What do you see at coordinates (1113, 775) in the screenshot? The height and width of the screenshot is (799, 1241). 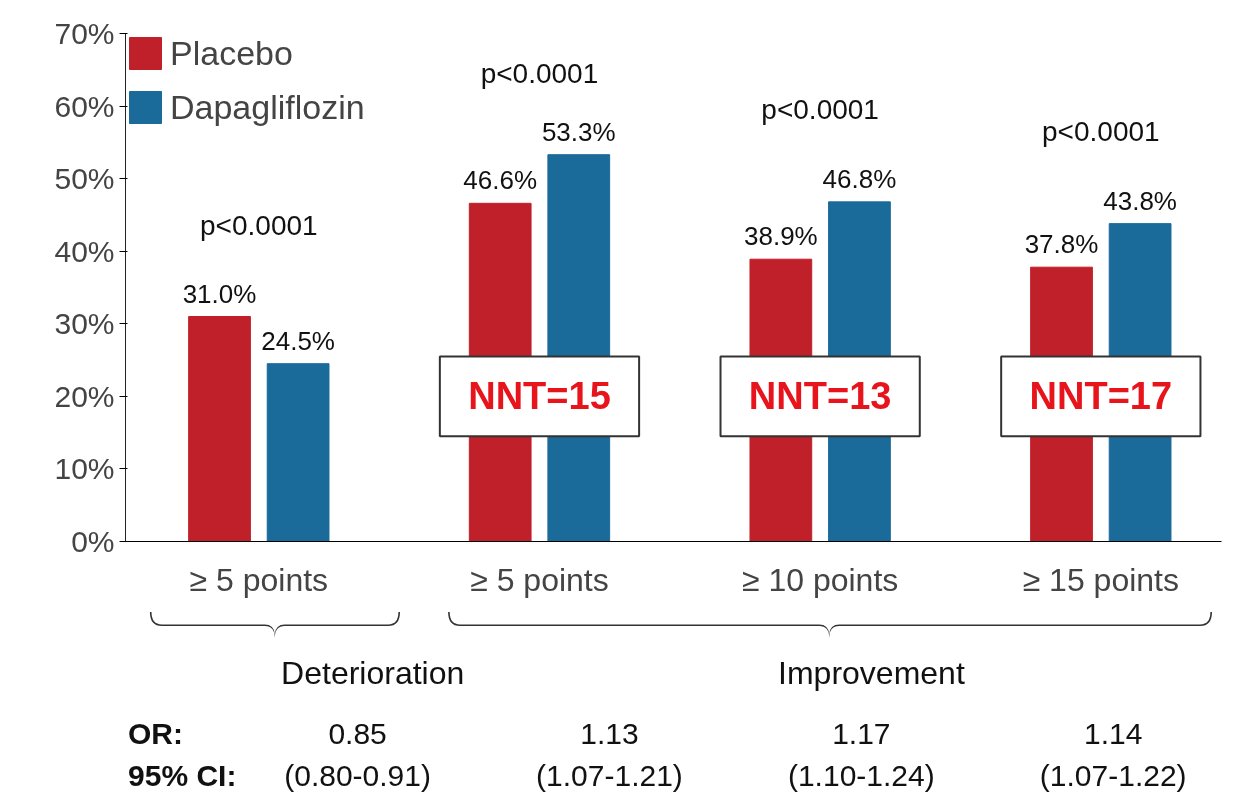 I see `text: (1.07-1.22)` at bounding box center [1113, 775].